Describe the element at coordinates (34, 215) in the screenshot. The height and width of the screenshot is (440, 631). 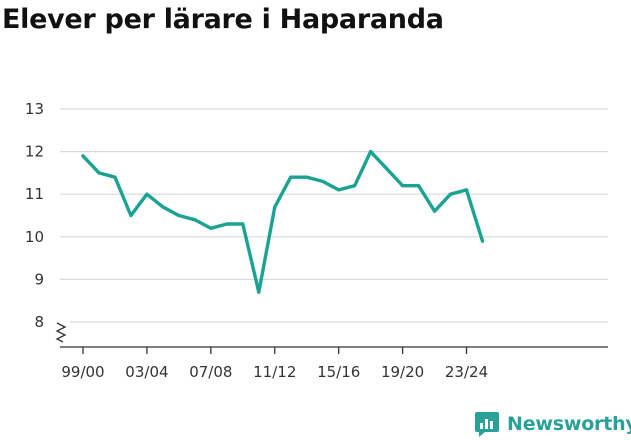
I see `y-axis-ticks: 13 12 11 10 9 8` at that location.